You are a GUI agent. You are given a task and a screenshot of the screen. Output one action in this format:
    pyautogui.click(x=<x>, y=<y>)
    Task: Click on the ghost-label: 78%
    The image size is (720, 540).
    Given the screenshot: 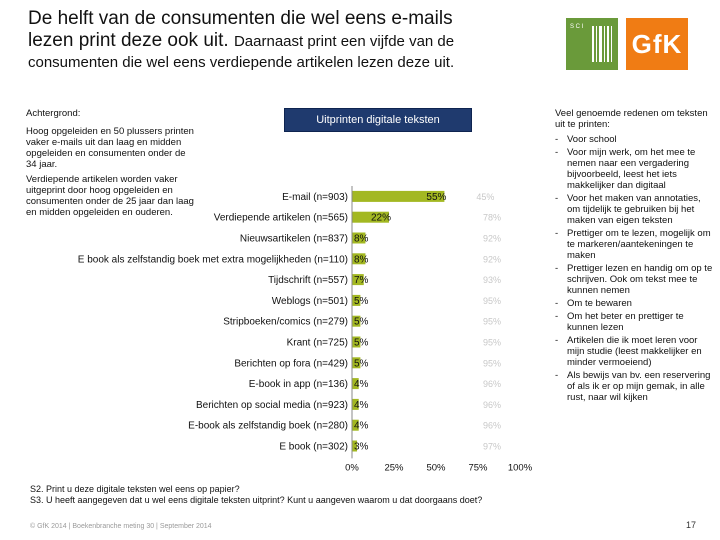 What is the action you would take?
    pyautogui.click(x=492, y=218)
    